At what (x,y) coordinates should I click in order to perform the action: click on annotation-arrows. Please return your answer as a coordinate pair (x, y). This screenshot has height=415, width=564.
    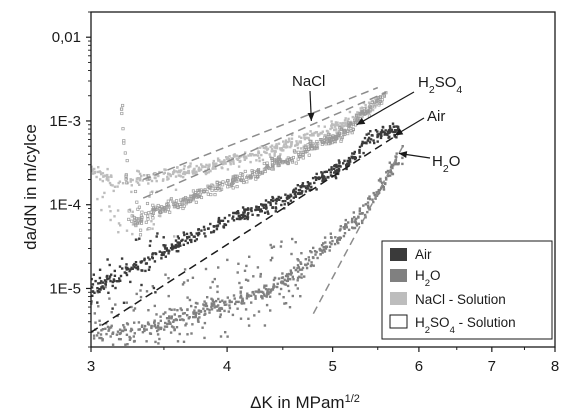
    Looking at the image, I should click on (369, 124).